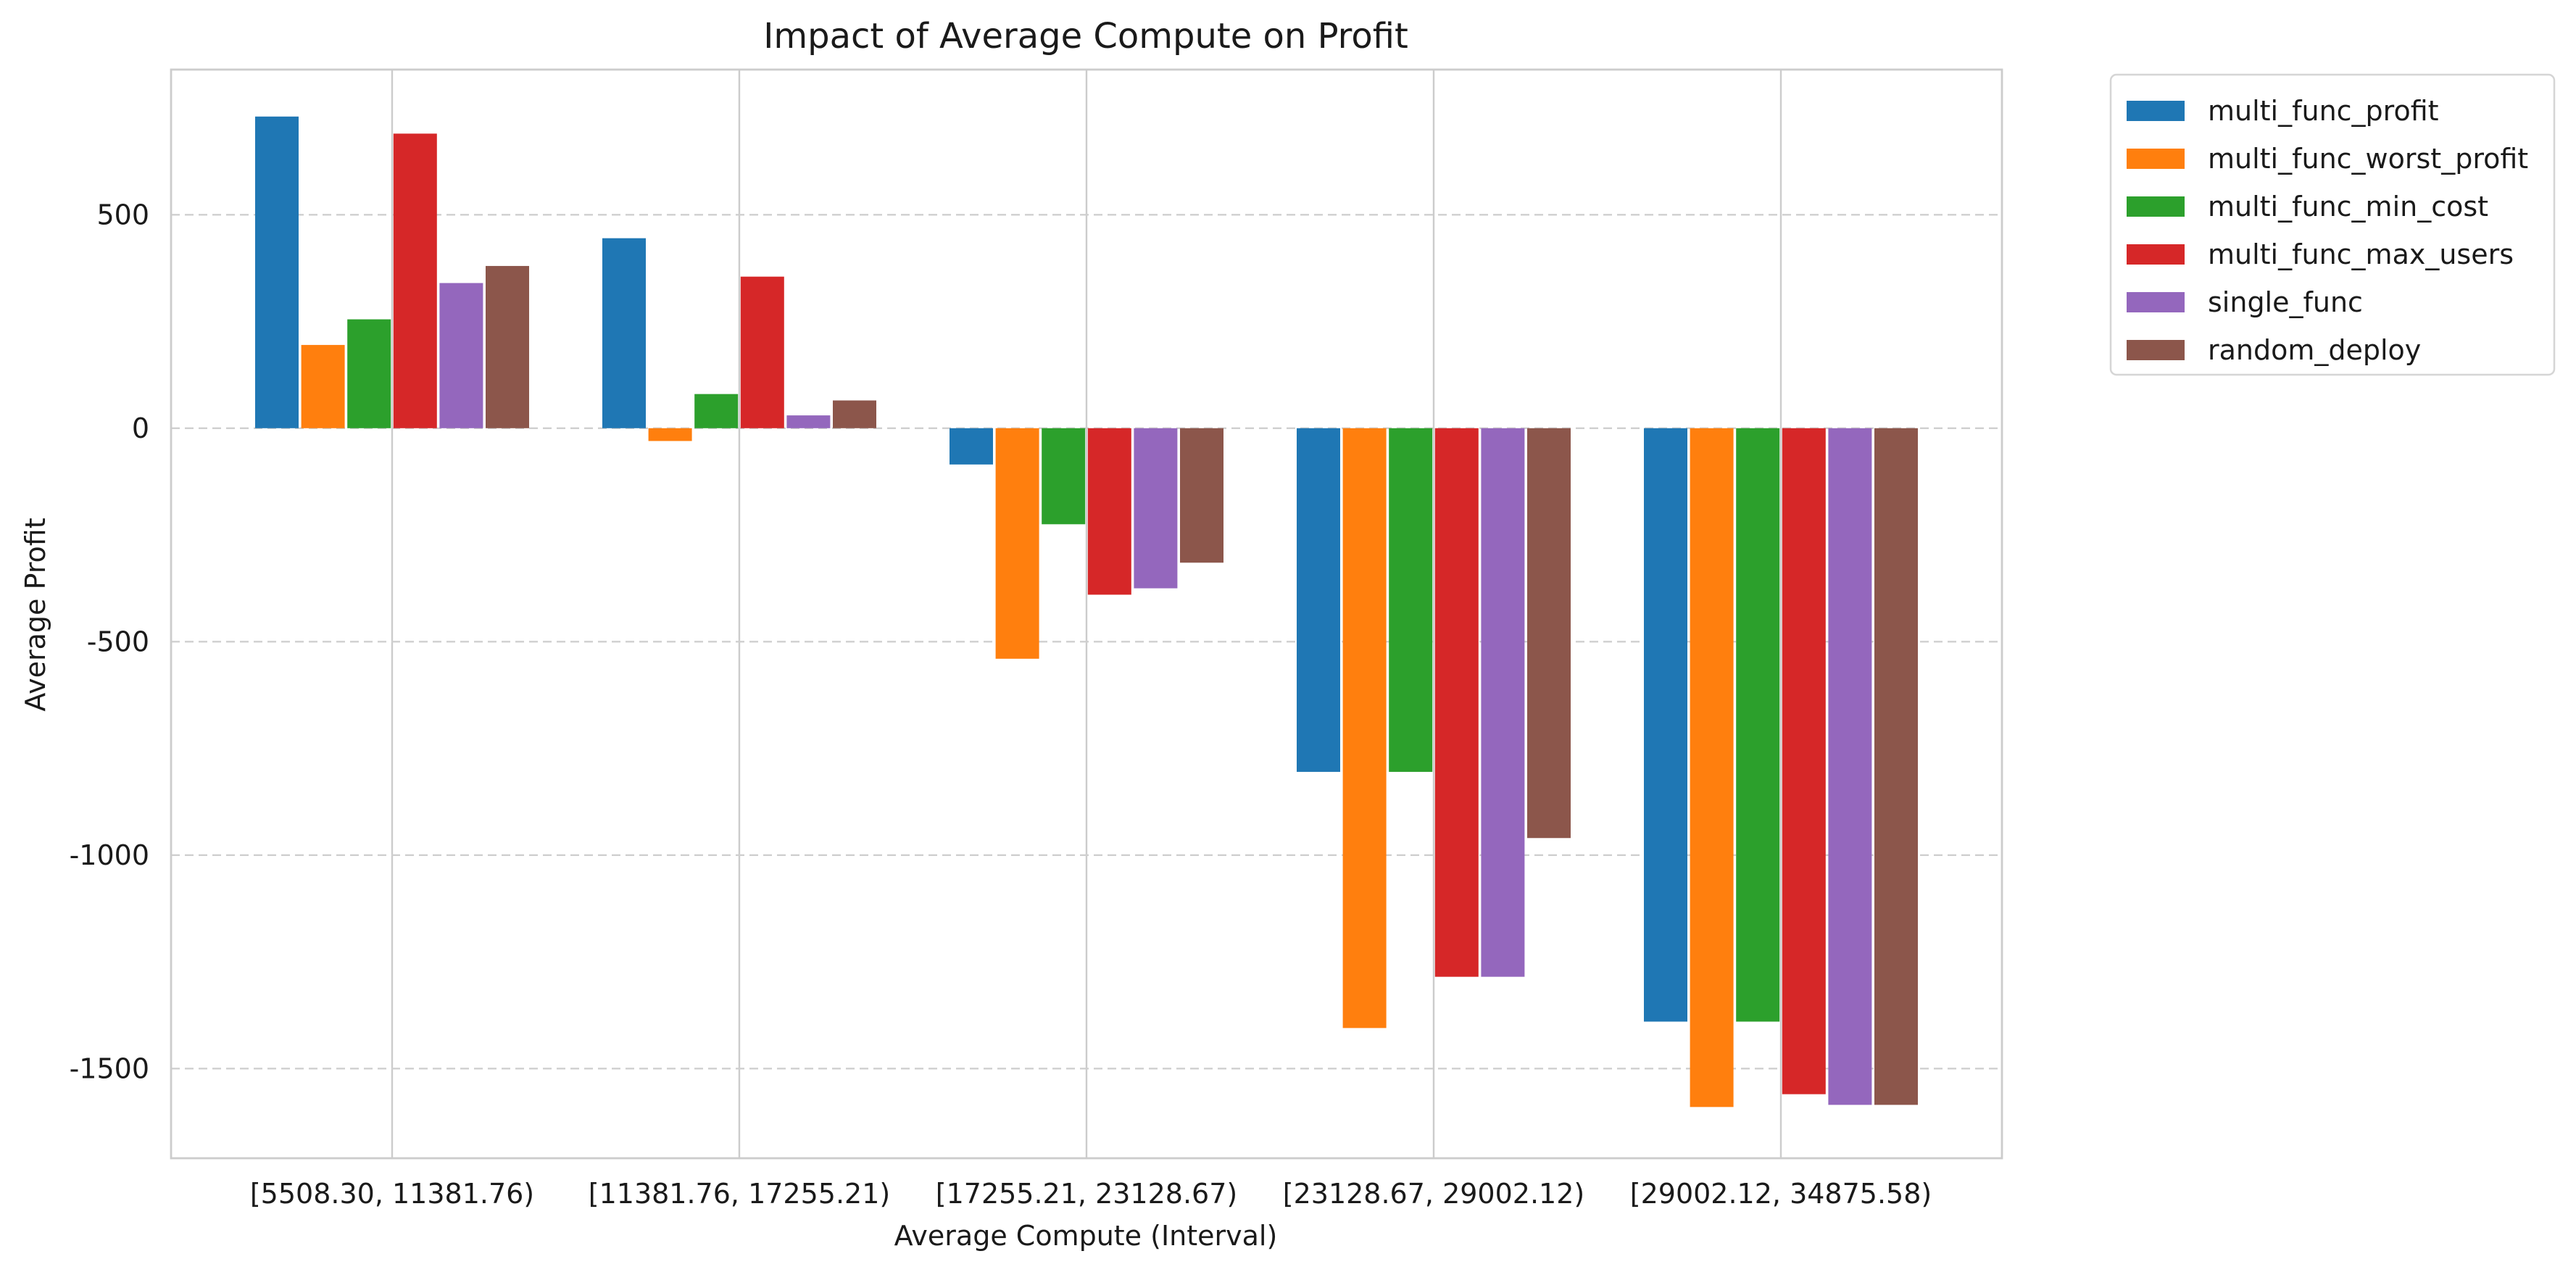 The height and width of the screenshot is (1280, 2576). I want to click on legend-label: multi_func_profit, so click(2323, 111).